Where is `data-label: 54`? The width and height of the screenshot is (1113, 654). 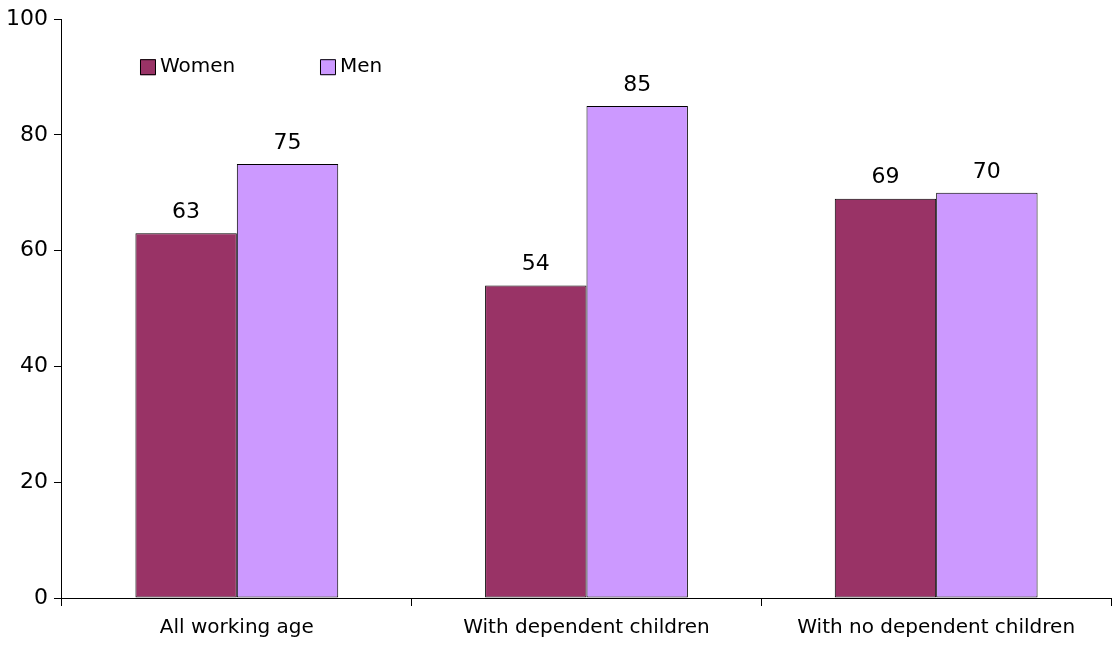
data-label: 54 is located at coordinates (535, 263).